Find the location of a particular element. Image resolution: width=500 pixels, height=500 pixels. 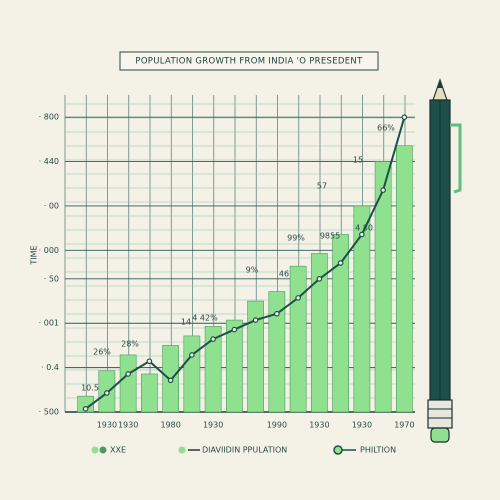

annotation: 9855 is located at coordinates (330, 236).